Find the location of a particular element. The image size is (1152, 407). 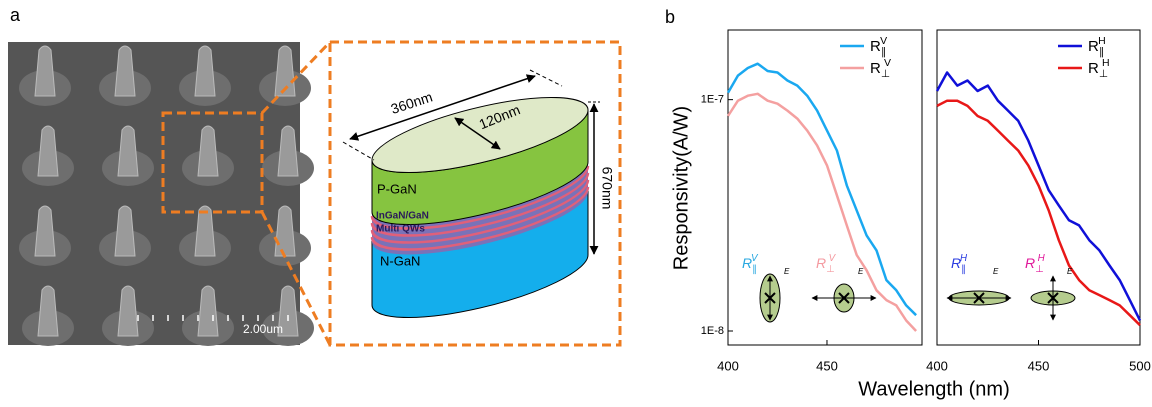

panel-label: a is located at coordinates (15, 15).